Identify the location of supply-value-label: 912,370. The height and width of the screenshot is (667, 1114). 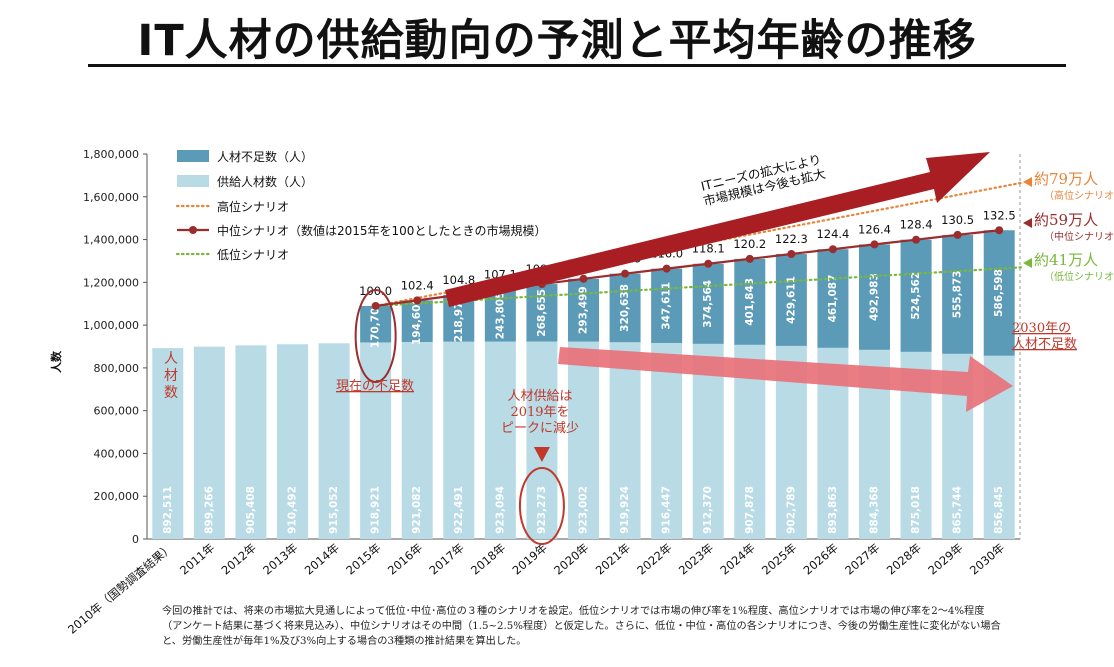
(708, 510).